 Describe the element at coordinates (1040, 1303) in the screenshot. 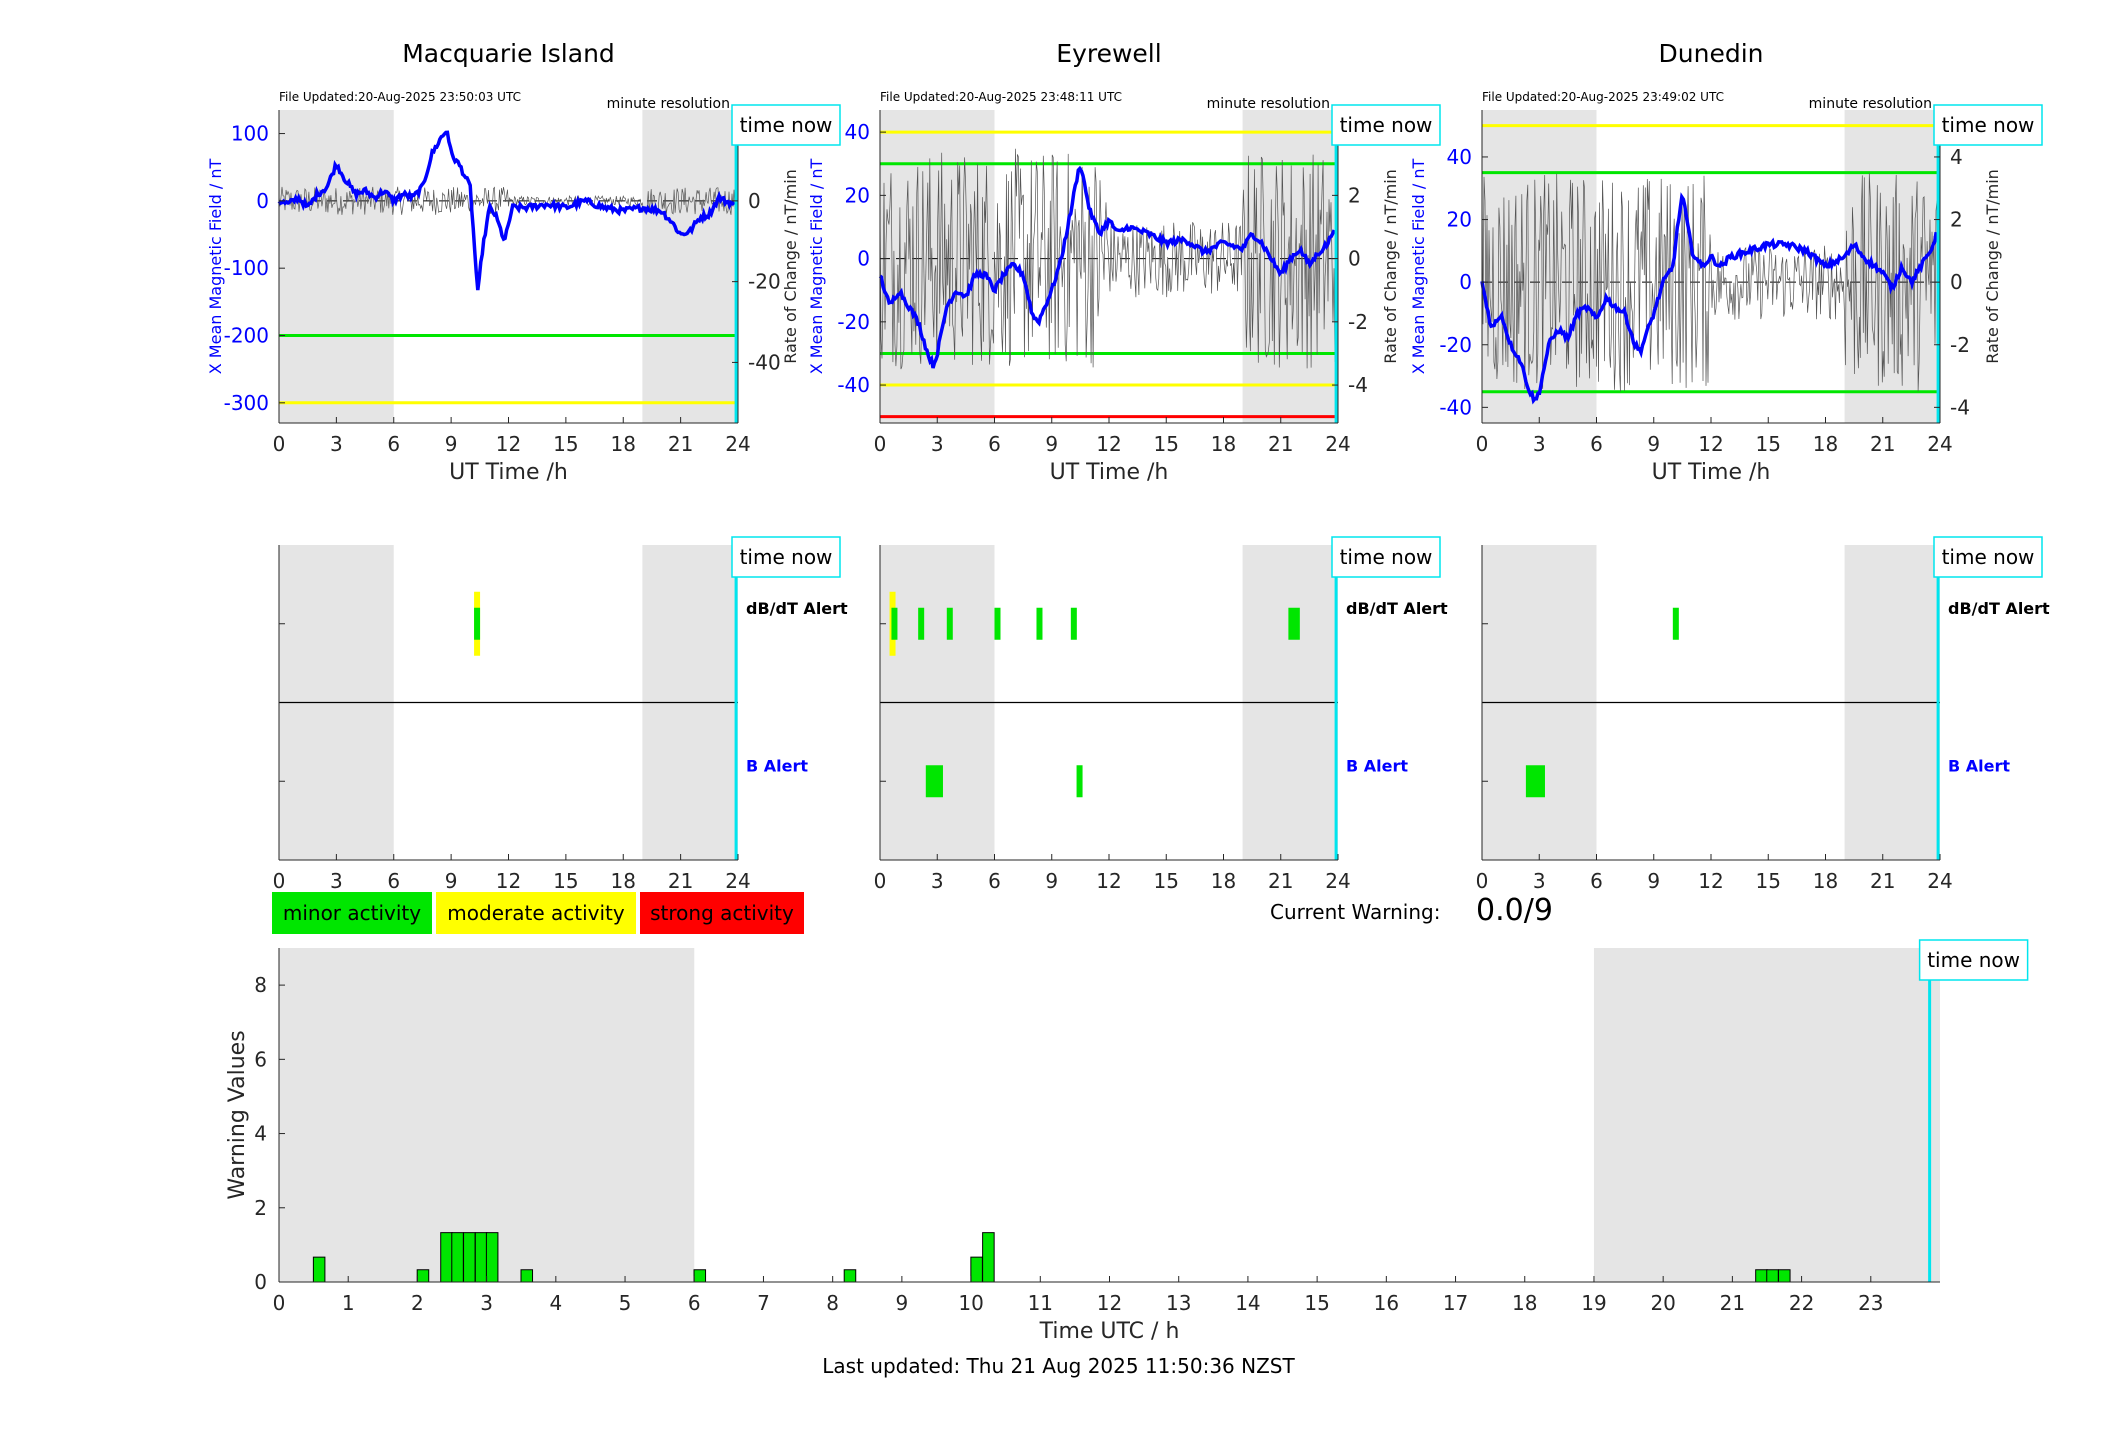

I see `x-tick-label: 11` at that location.